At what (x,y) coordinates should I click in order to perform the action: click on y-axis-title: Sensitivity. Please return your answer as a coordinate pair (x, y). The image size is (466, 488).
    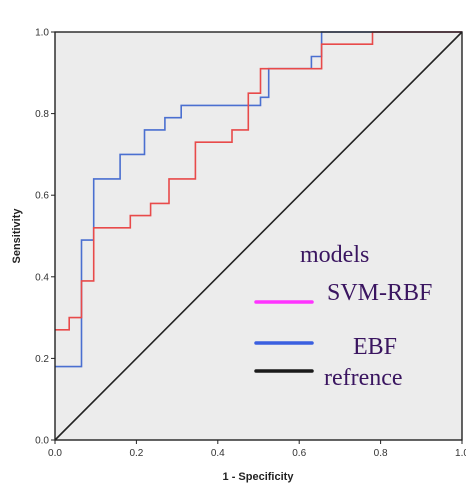
    Looking at the image, I should click on (17, 236).